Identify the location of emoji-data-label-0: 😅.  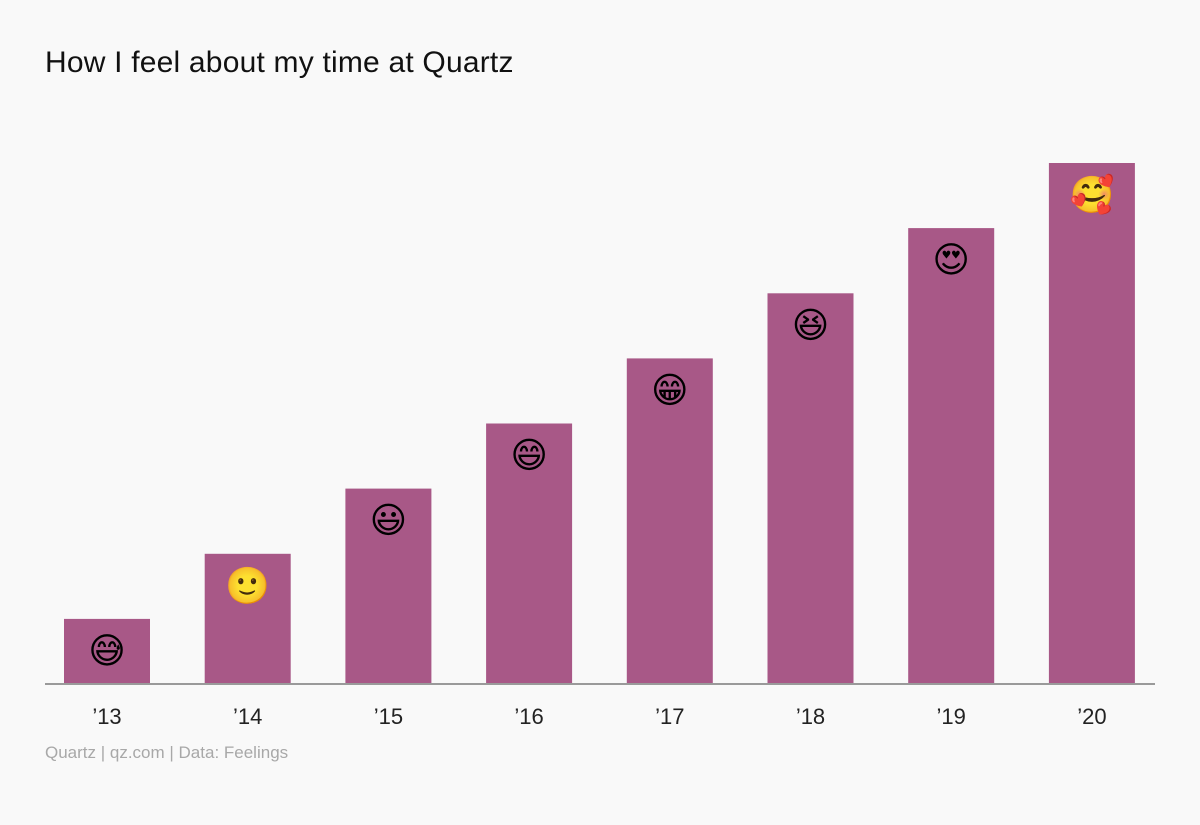
(107, 650).